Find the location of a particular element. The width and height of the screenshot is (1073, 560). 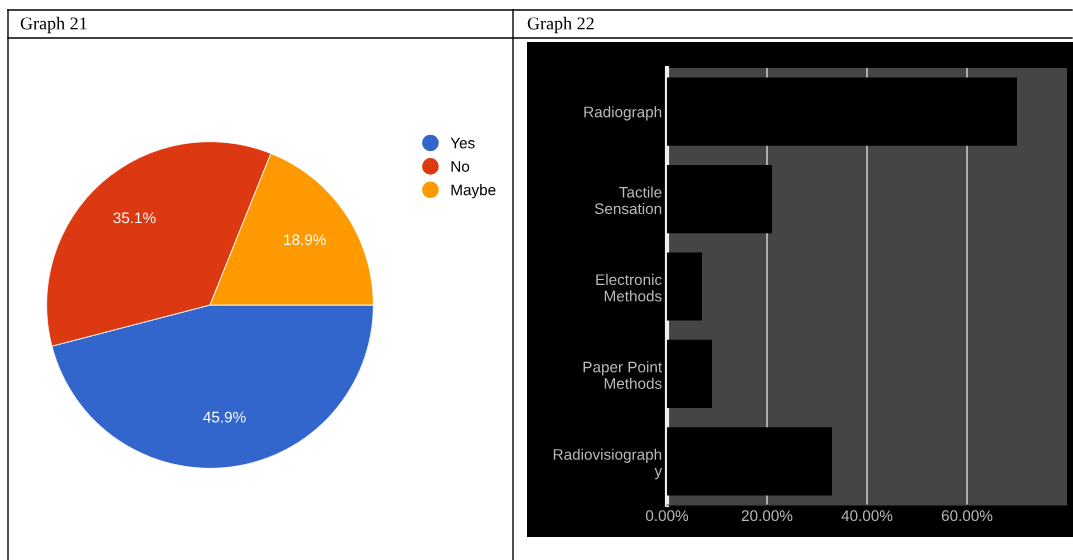

chart-title: Graph 22 is located at coordinates (560, 25).